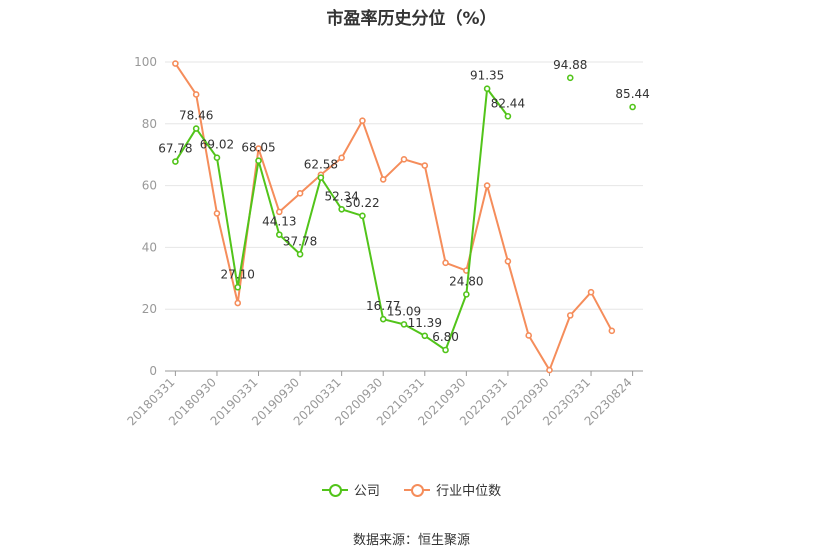 The width and height of the screenshot is (823, 560). Describe the element at coordinates (632, 94) in the screenshot. I see `company-data-label: 85.44` at that location.